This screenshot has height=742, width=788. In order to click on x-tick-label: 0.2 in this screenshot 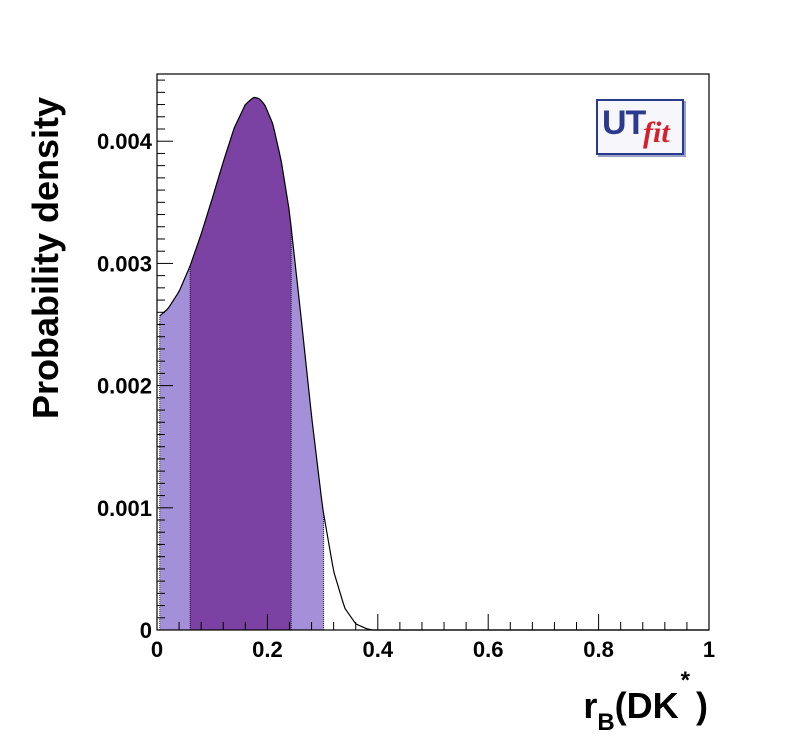, I will do `click(267, 649)`.